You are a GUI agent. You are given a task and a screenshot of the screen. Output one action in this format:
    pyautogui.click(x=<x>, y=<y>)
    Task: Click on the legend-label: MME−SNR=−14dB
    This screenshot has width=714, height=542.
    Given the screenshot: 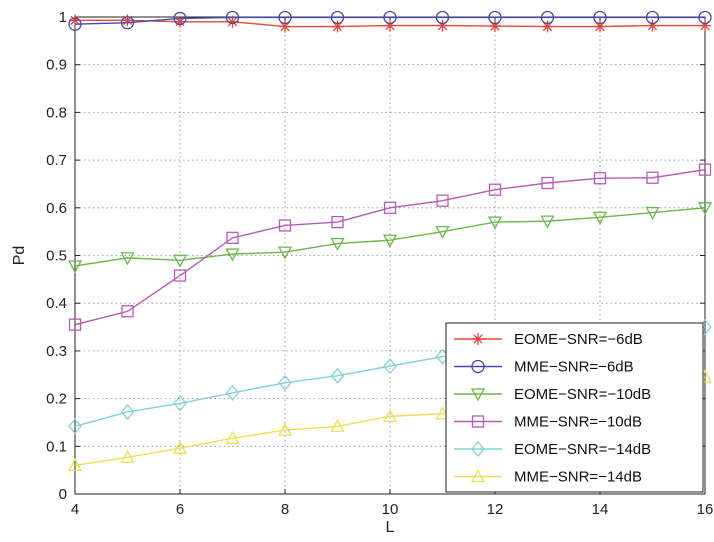 What is the action you would take?
    pyautogui.click(x=578, y=477)
    